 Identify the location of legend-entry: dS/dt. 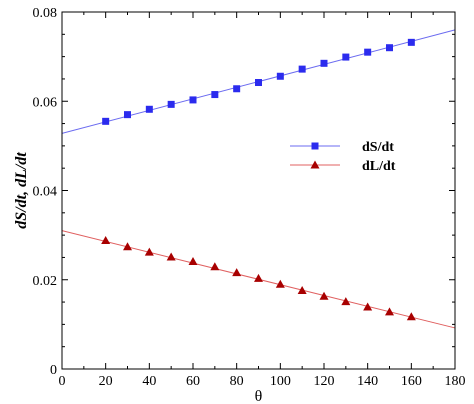
(342, 147).